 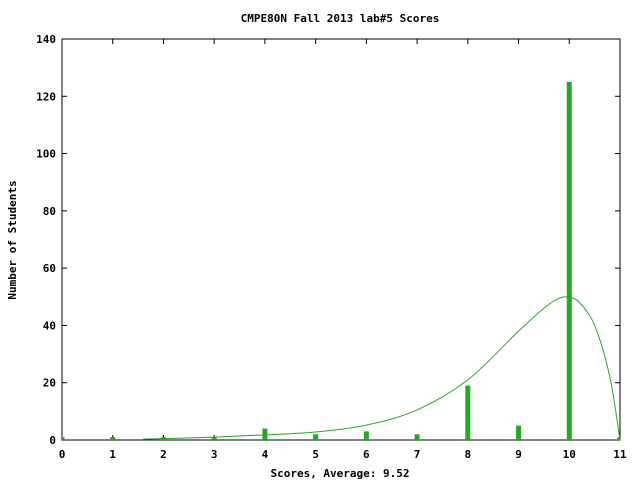 I want to click on y-tick-label: 40, so click(x=49, y=325).